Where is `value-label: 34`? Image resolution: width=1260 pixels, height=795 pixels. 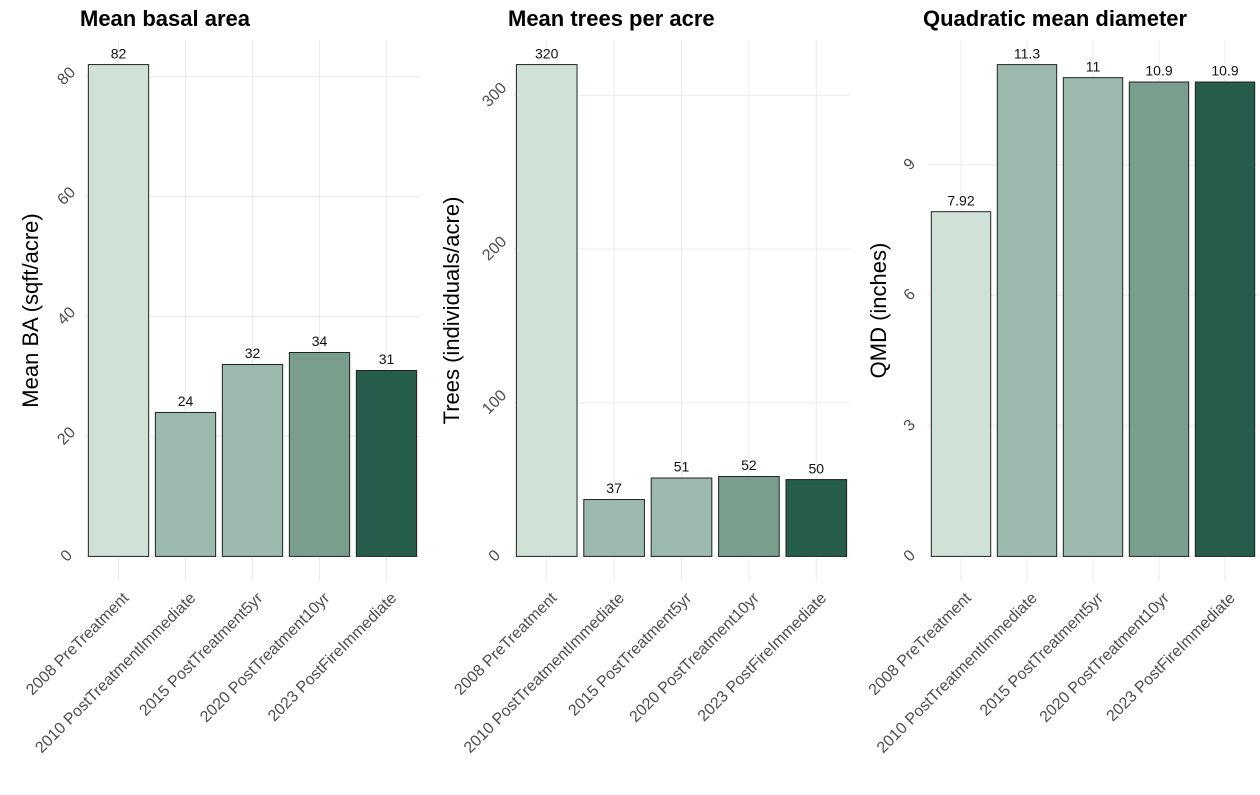
value-label: 34 is located at coordinates (320, 341).